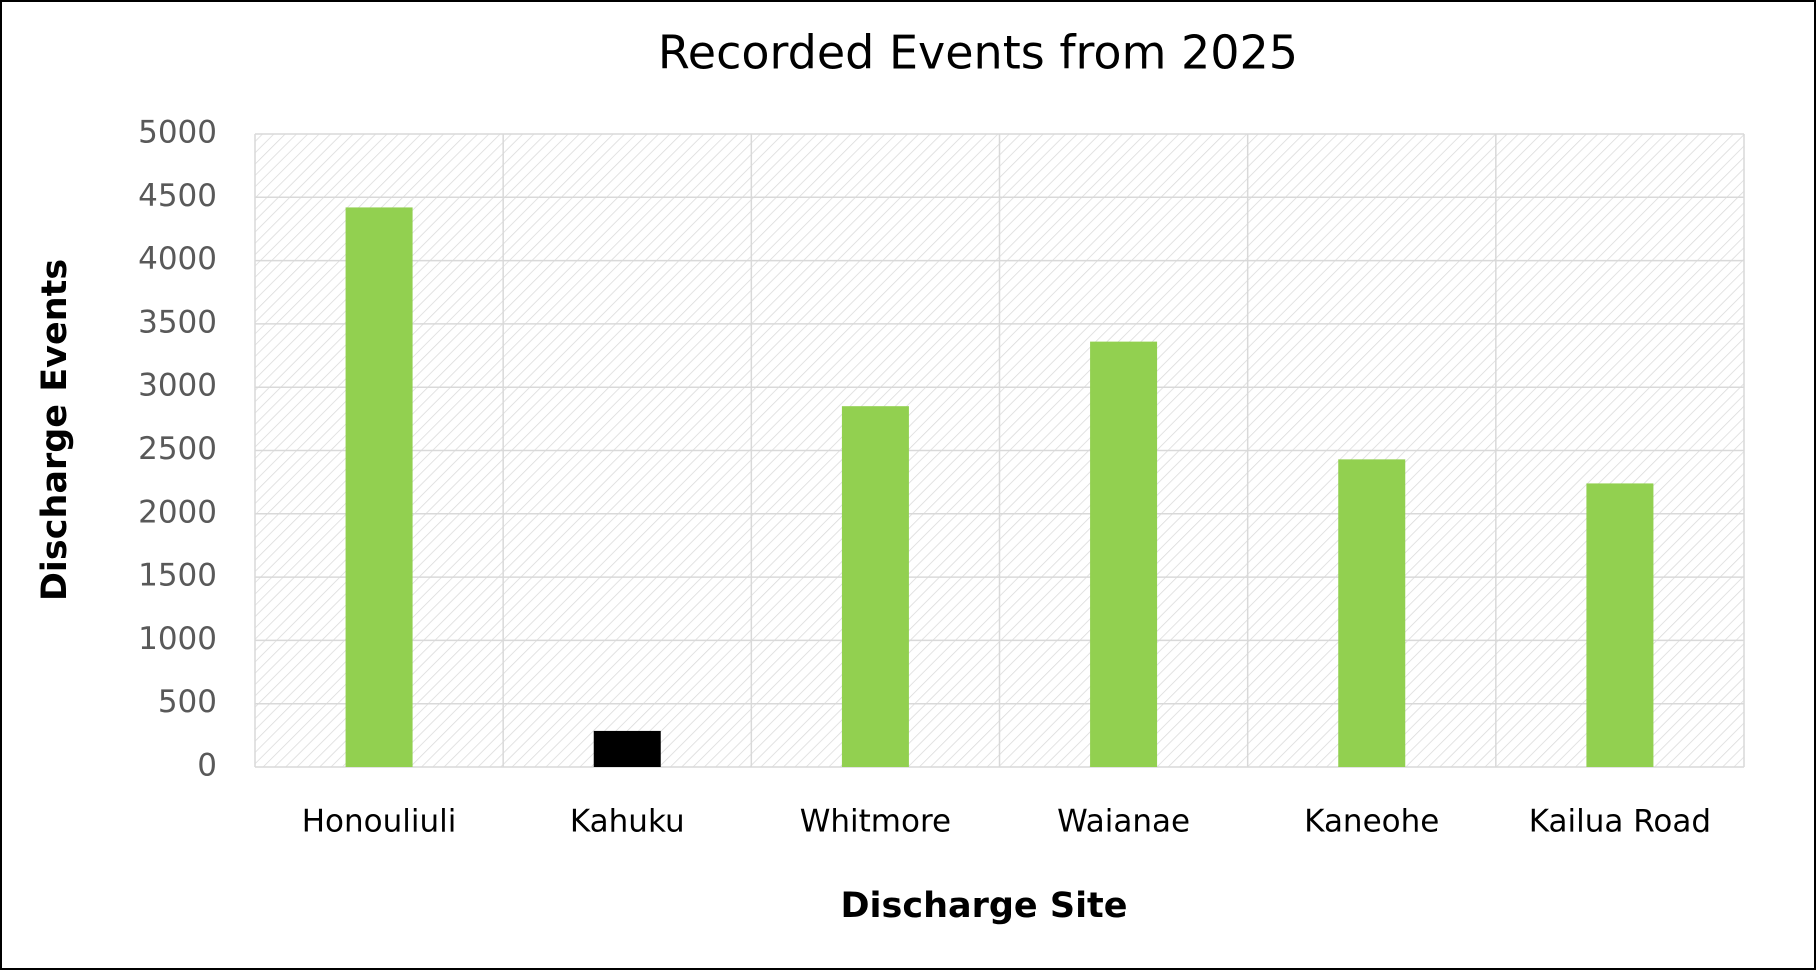  I want to click on x-tick-label: Honouliuli, so click(379, 822).